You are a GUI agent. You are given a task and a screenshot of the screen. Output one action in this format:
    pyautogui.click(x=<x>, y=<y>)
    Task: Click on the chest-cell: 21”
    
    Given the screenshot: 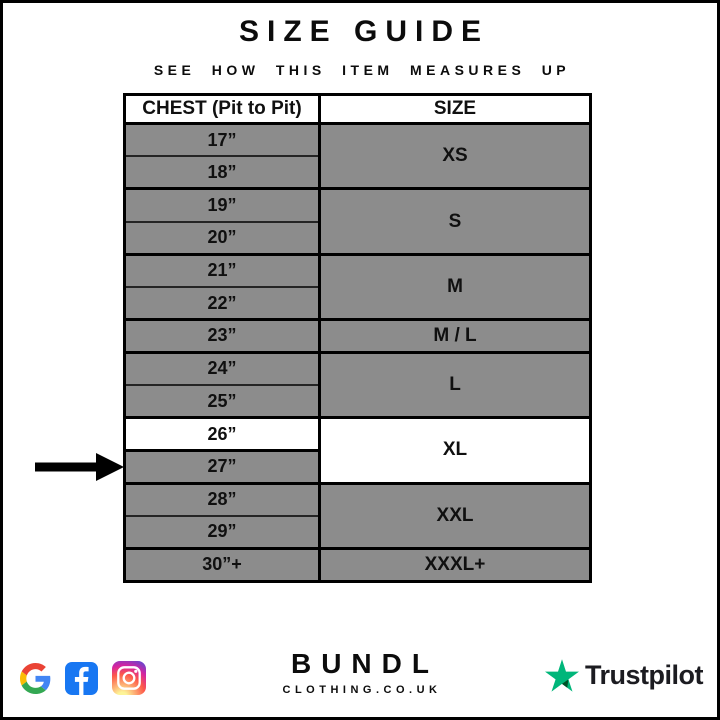 What is the action you would take?
    pyautogui.click(x=222, y=270)
    